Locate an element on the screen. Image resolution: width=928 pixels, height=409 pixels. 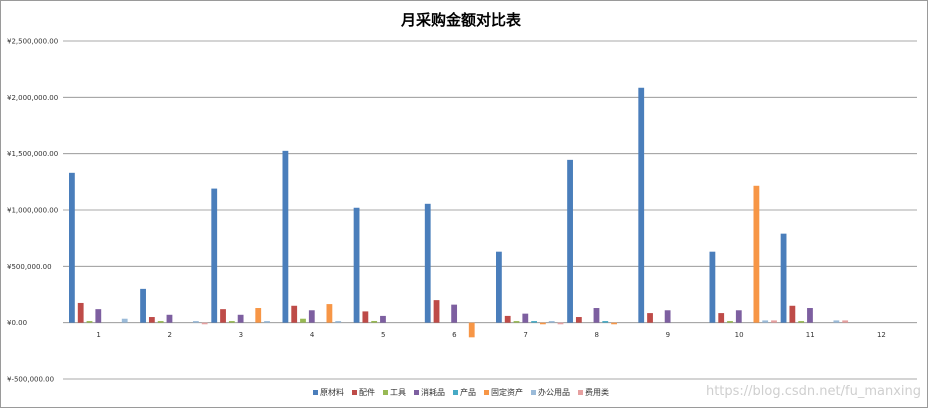
x-tick-label: 10 is located at coordinates (739, 335).